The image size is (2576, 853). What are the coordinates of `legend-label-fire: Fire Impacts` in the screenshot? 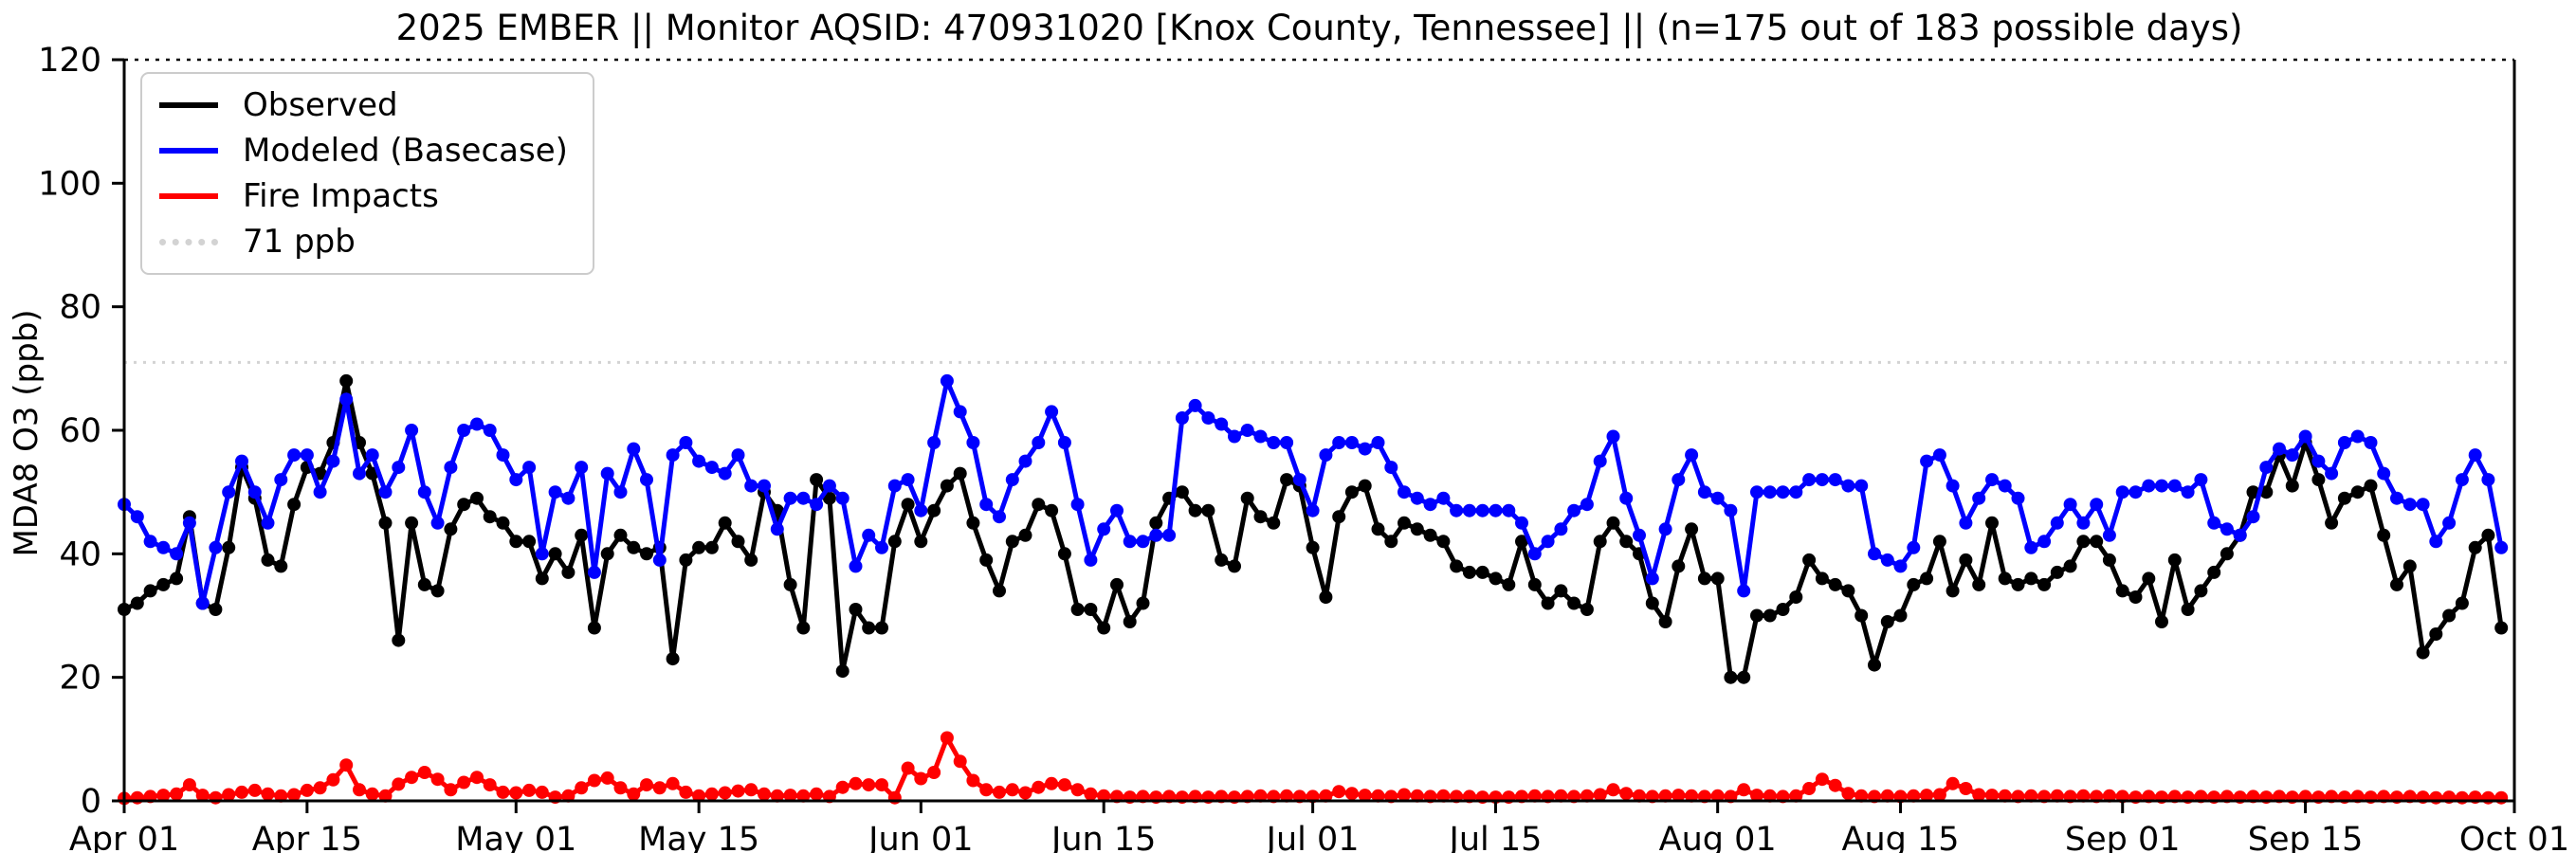 It's located at (341, 196).